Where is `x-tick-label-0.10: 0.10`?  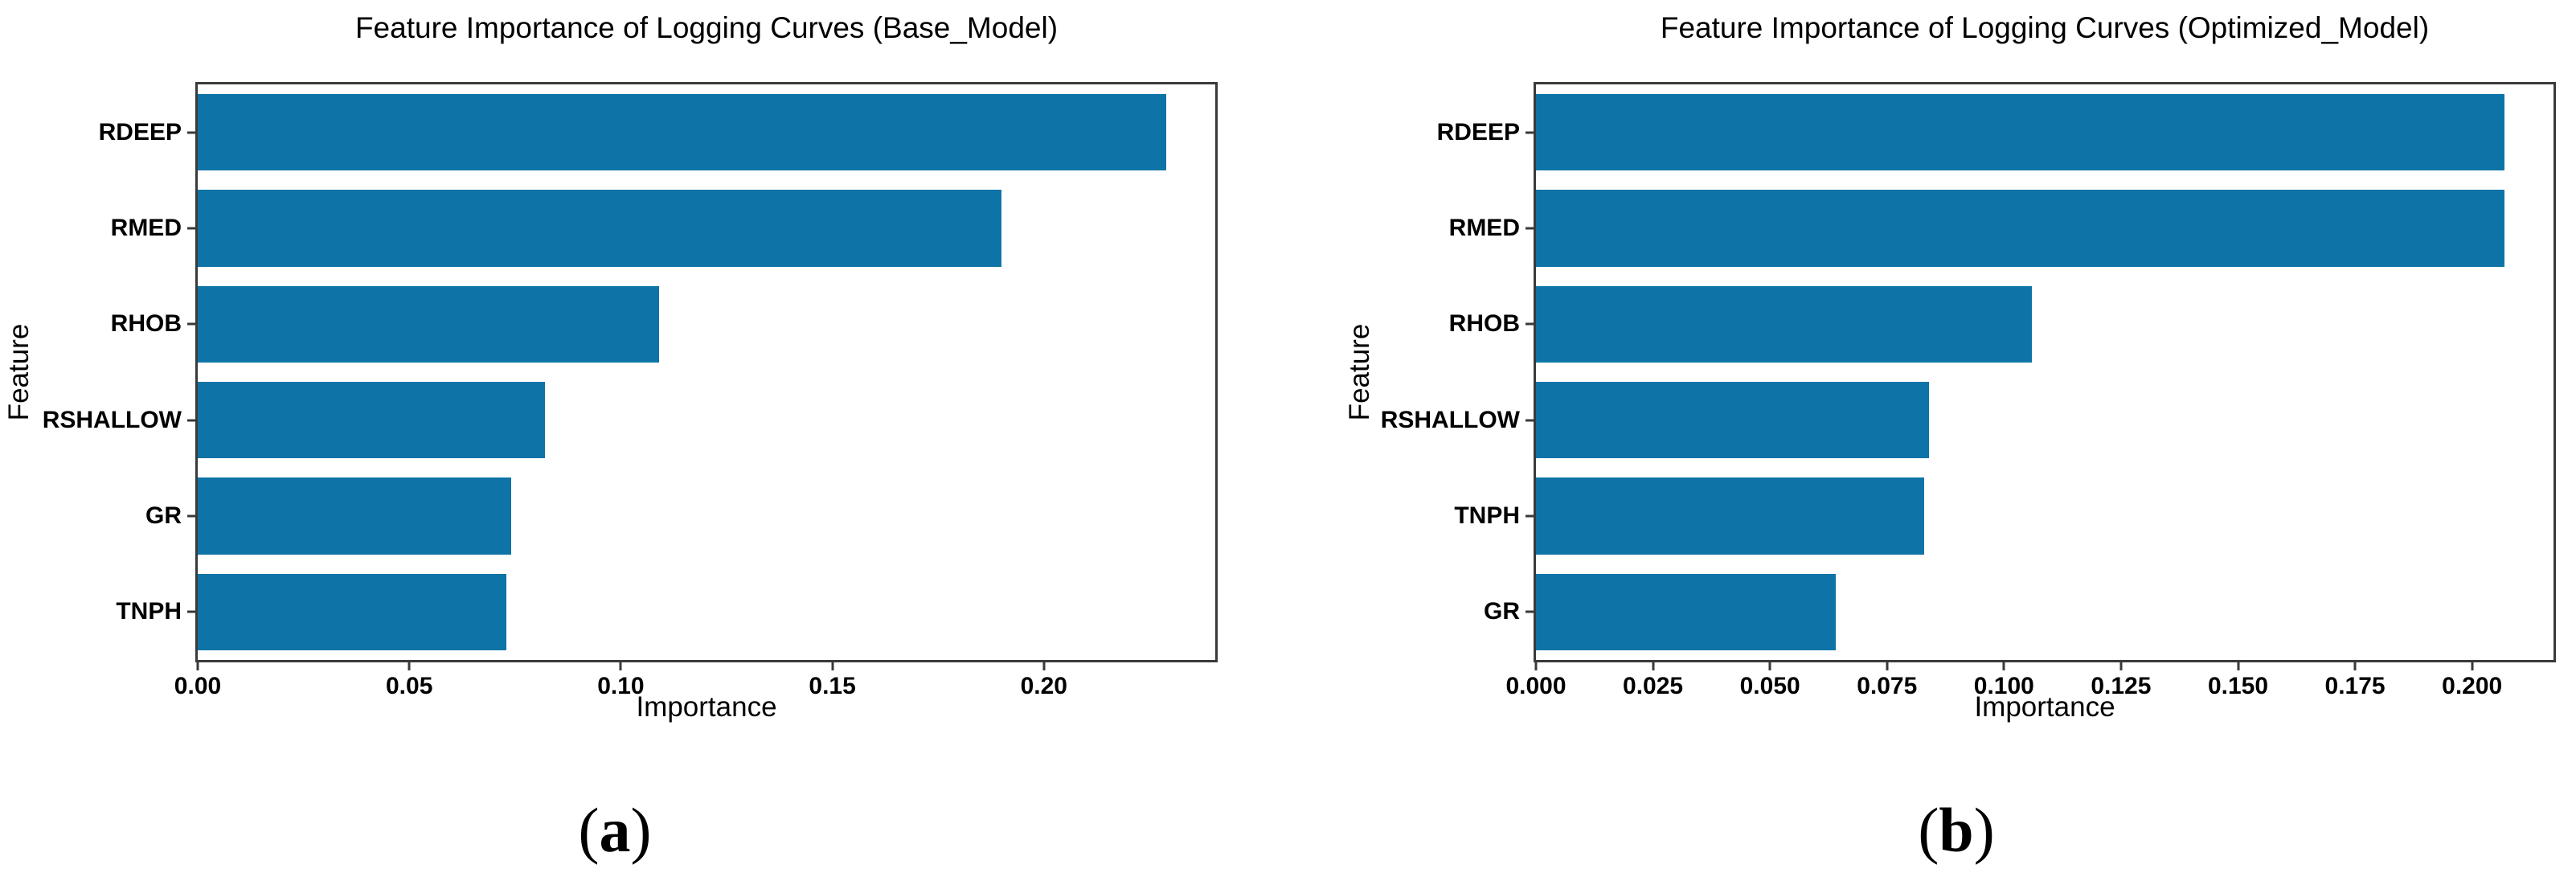 x-tick-label-0.10: 0.10 is located at coordinates (621, 686).